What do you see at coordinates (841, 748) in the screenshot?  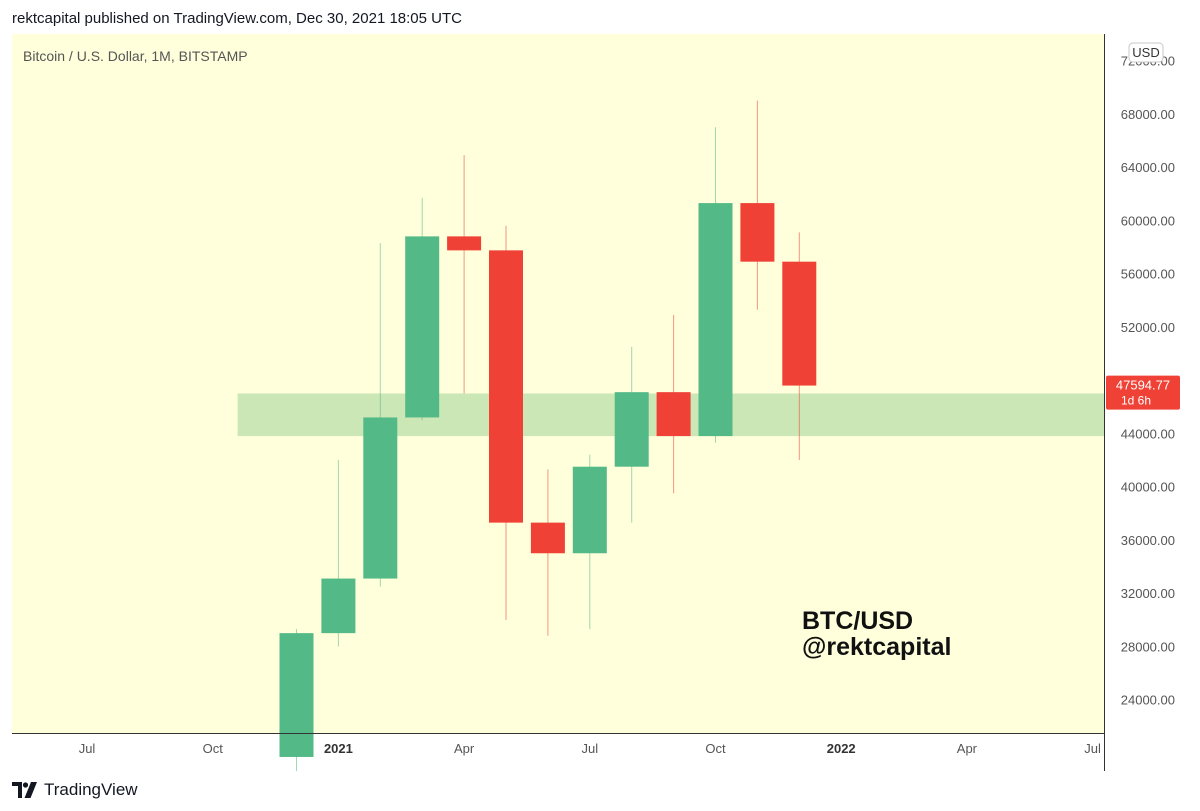 I see `x-tick-label: 2022` at bounding box center [841, 748].